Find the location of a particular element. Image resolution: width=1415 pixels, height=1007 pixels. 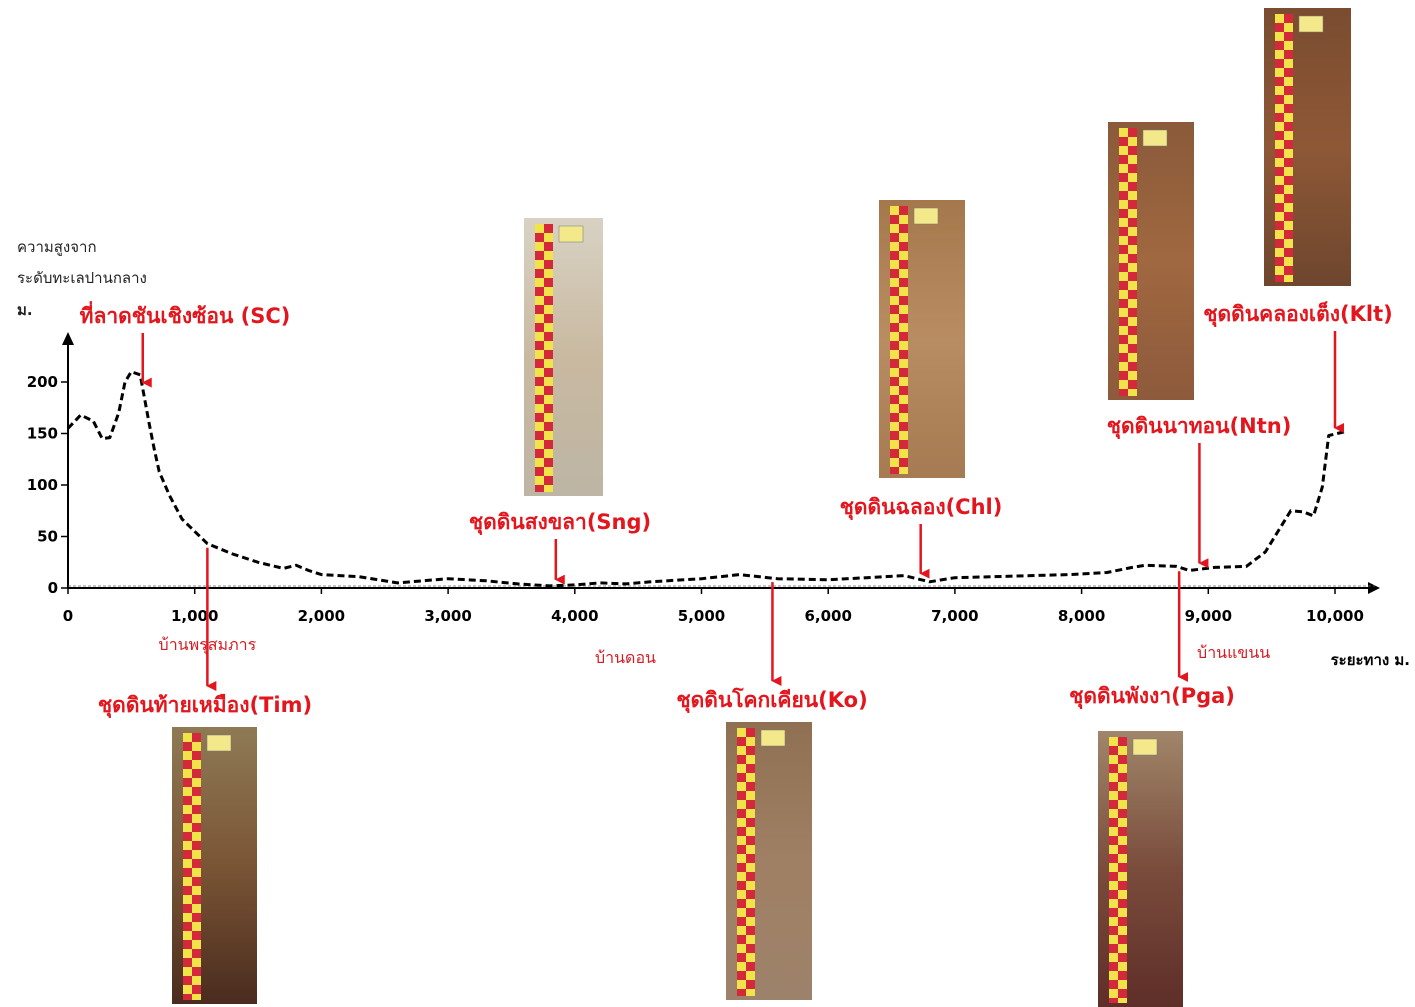

soil-profile-photo-klt is located at coordinates (1307, 147).